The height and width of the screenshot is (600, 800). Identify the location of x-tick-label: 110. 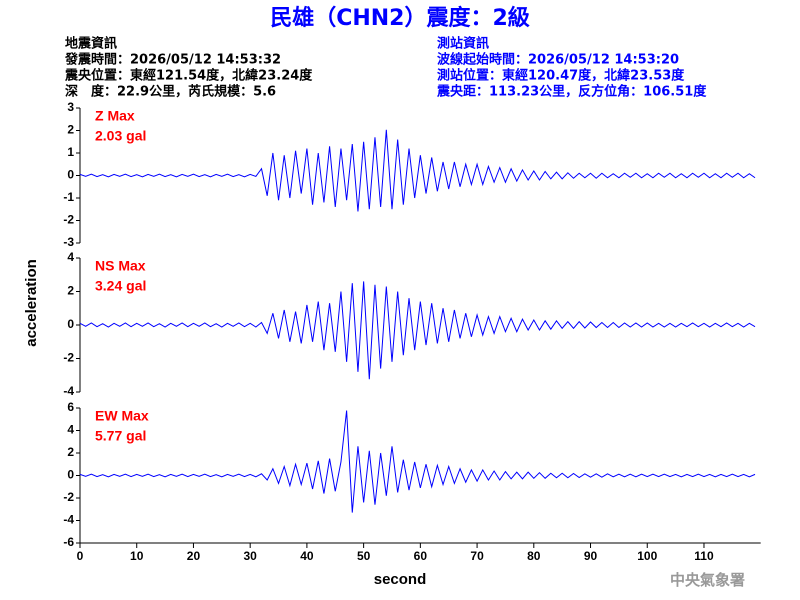
(704, 556).